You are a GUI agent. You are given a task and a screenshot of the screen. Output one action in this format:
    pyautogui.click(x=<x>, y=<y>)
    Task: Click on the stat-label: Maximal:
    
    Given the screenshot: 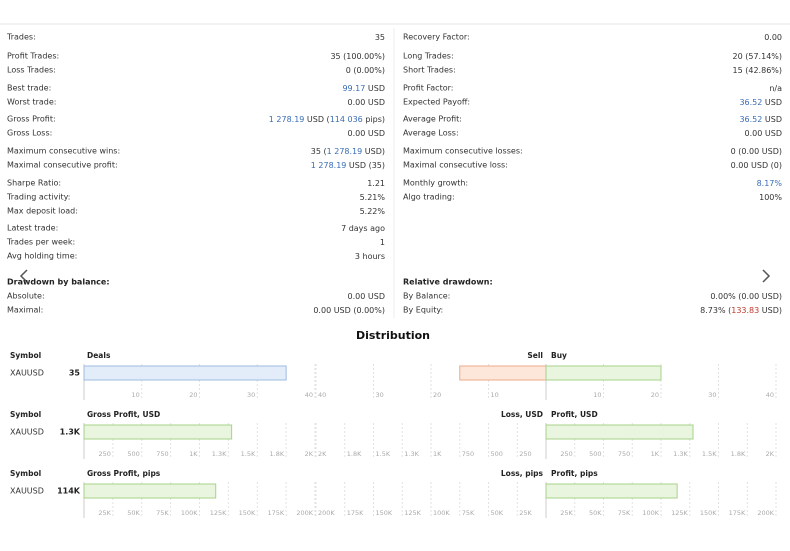 What is the action you would take?
    pyautogui.click(x=25, y=310)
    